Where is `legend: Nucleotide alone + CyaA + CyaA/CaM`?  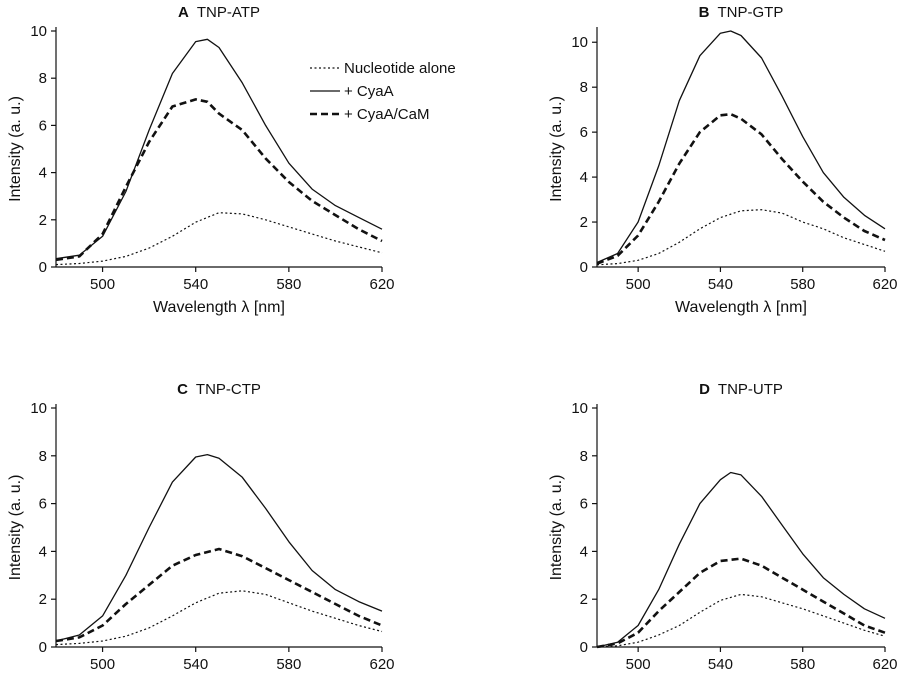 legend: Nucleotide alone + CyaA + CyaA/CaM is located at coordinates (383, 91).